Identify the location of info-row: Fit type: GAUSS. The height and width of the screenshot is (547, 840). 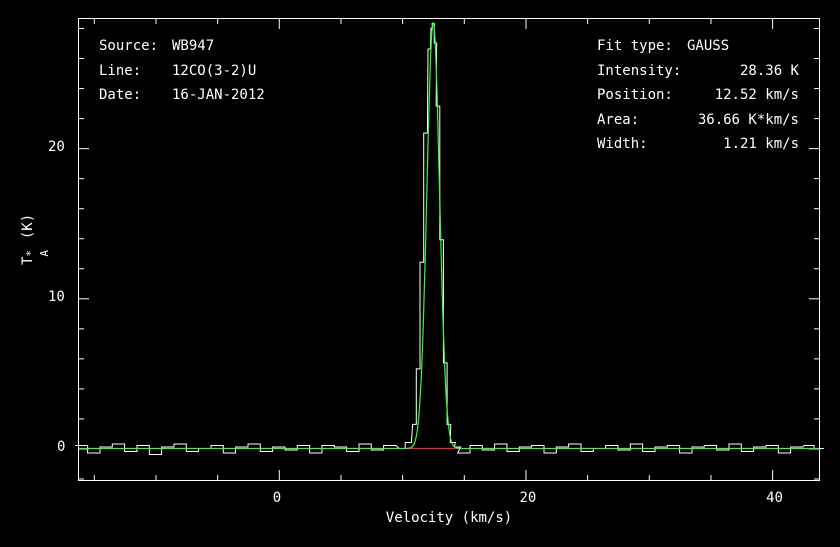
(698, 46).